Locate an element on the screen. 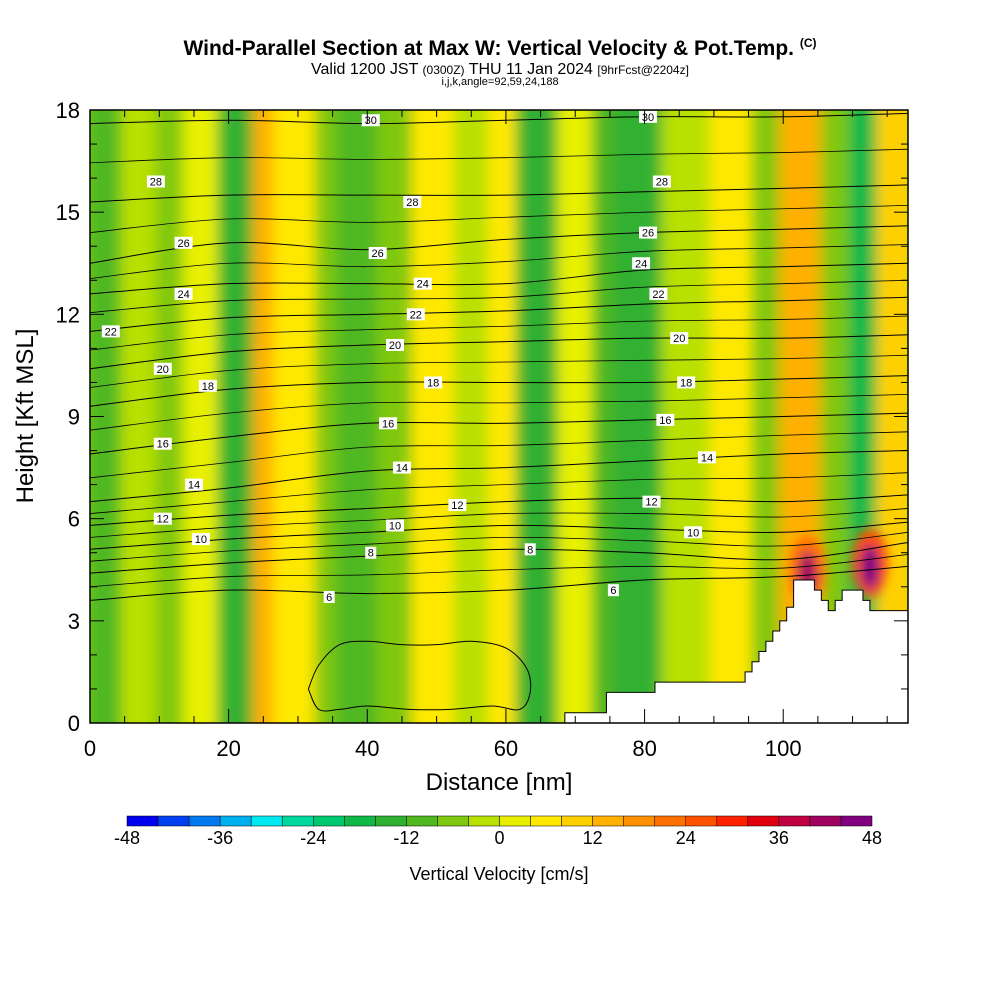 This screenshot has width=1000, height=1000. contour-label-text: 10 is located at coordinates (693, 533).